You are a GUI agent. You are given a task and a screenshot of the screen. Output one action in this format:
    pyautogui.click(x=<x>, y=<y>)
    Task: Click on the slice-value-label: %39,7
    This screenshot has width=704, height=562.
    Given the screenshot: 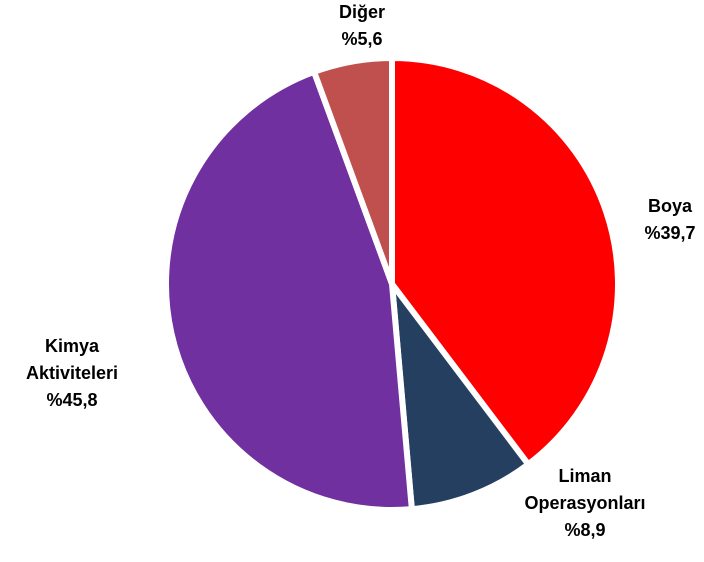 What is the action you would take?
    pyautogui.click(x=669, y=233)
    